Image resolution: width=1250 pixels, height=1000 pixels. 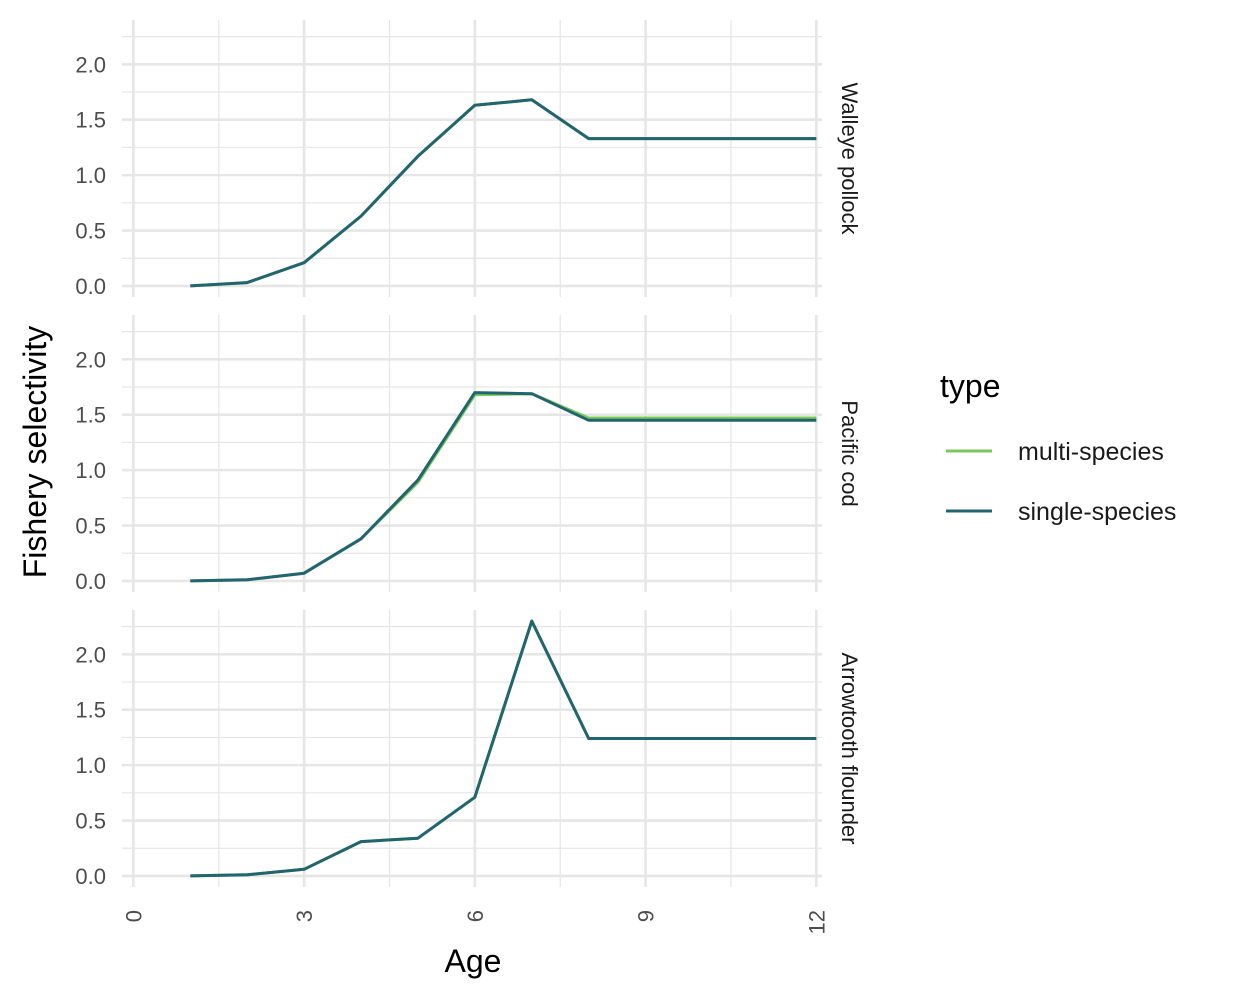 I want to click on legend-title: type, so click(x=970, y=386).